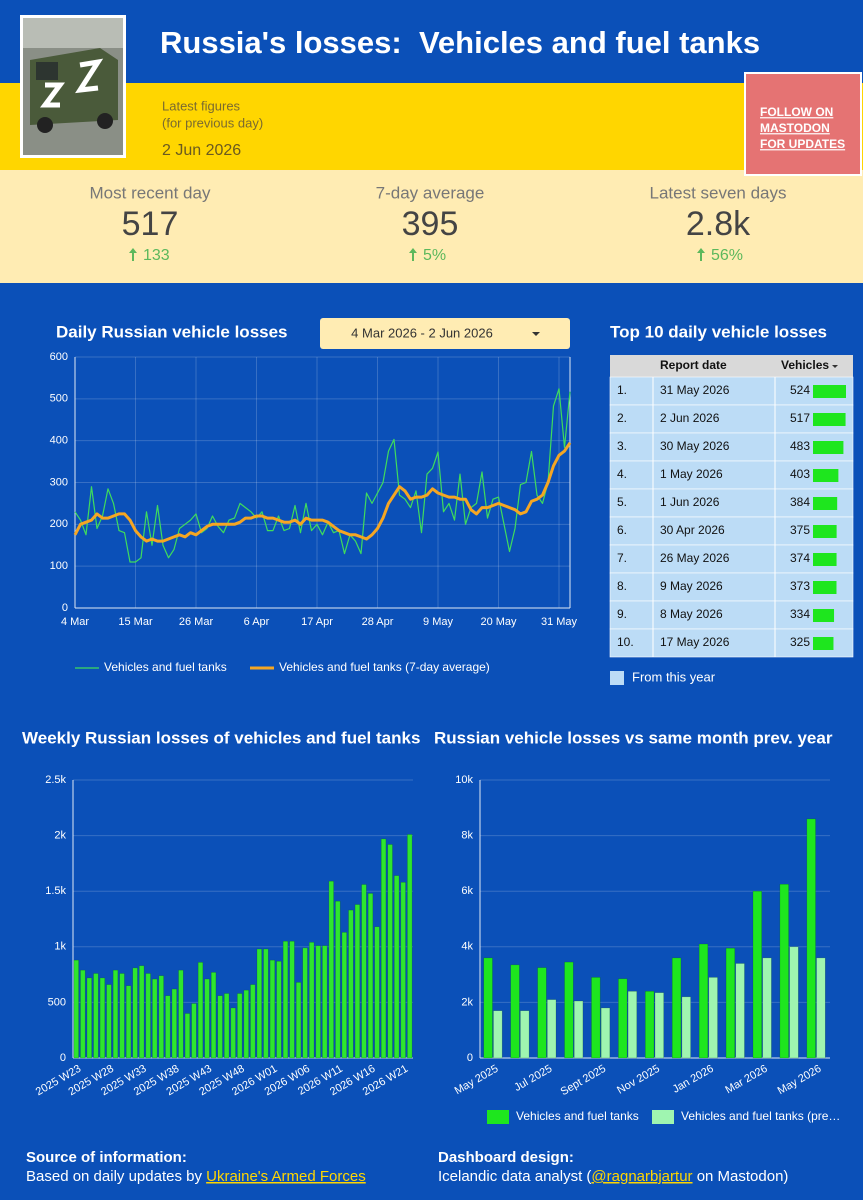 The height and width of the screenshot is (1200, 863). I want to click on rank: 4., so click(622, 474).